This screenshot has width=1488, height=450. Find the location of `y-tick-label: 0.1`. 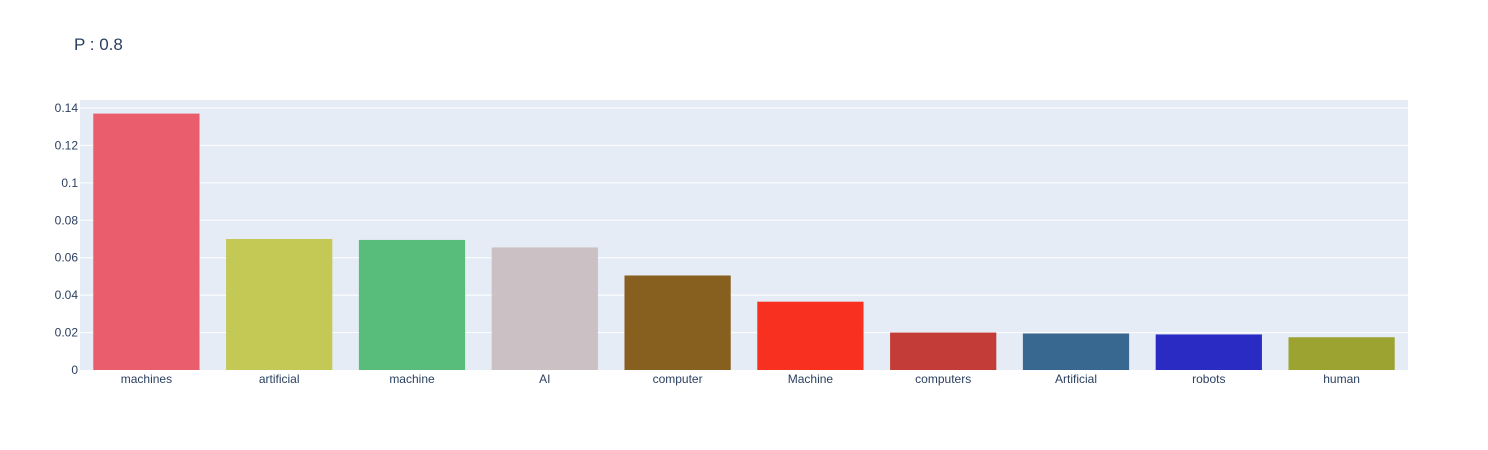

y-tick-label: 0.1 is located at coordinates (69, 183).